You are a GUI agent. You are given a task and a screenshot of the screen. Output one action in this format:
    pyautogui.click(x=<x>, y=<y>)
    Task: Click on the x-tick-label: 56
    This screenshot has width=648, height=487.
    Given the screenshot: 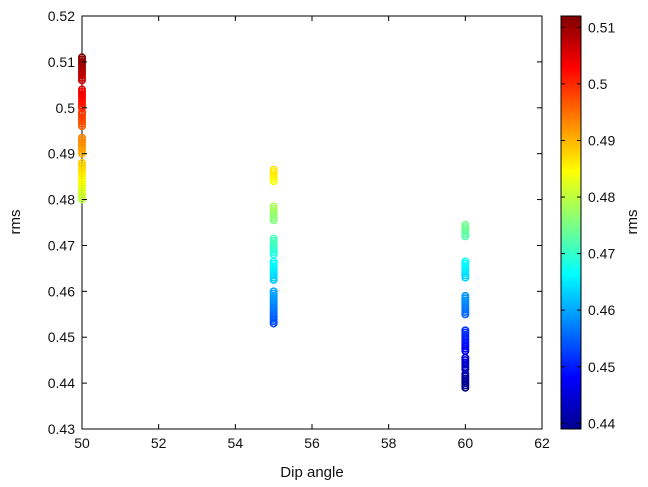 What is the action you would take?
    pyautogui.click(x=312, y=443)
    